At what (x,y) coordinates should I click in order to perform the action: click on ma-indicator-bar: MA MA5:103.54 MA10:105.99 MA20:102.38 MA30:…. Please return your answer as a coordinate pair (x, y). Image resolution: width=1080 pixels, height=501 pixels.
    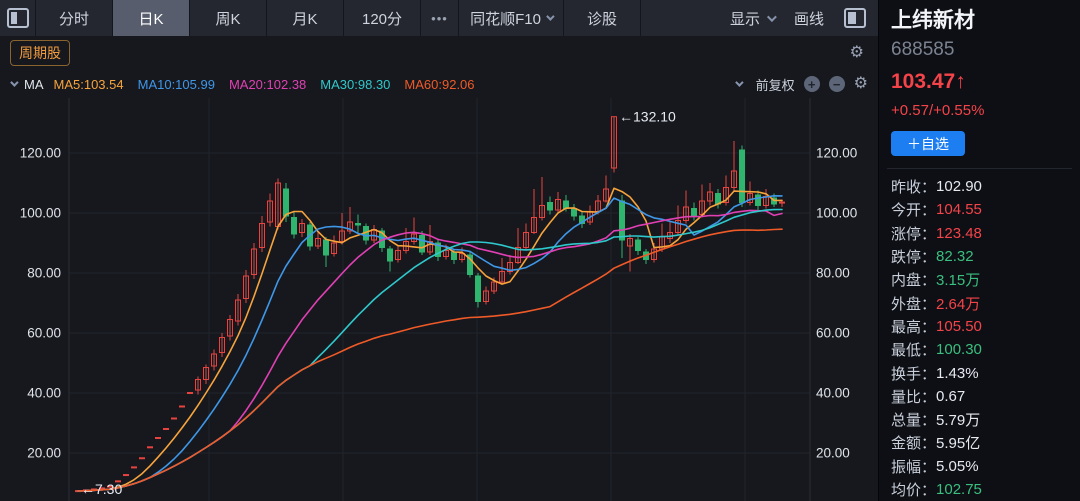
    Looking at the image, I should click on (439, 84).